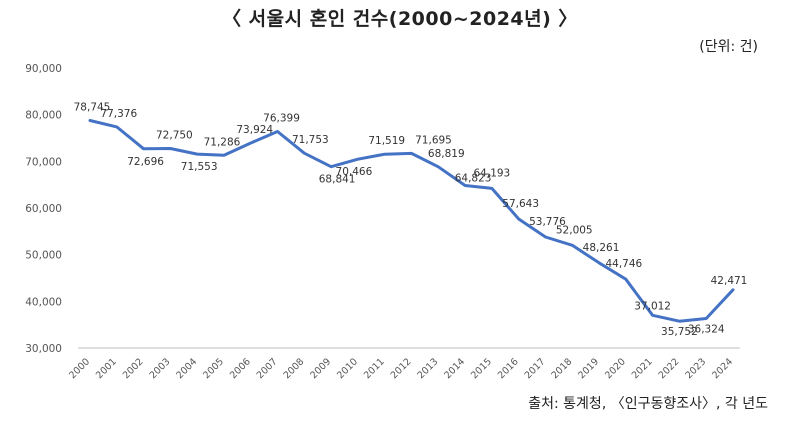 This screenshot has width=800, height=423. What do you see at coordinates (446, 154) in the screenshot?
I see `data-label: 68,819` at bounding box center [446, 154].